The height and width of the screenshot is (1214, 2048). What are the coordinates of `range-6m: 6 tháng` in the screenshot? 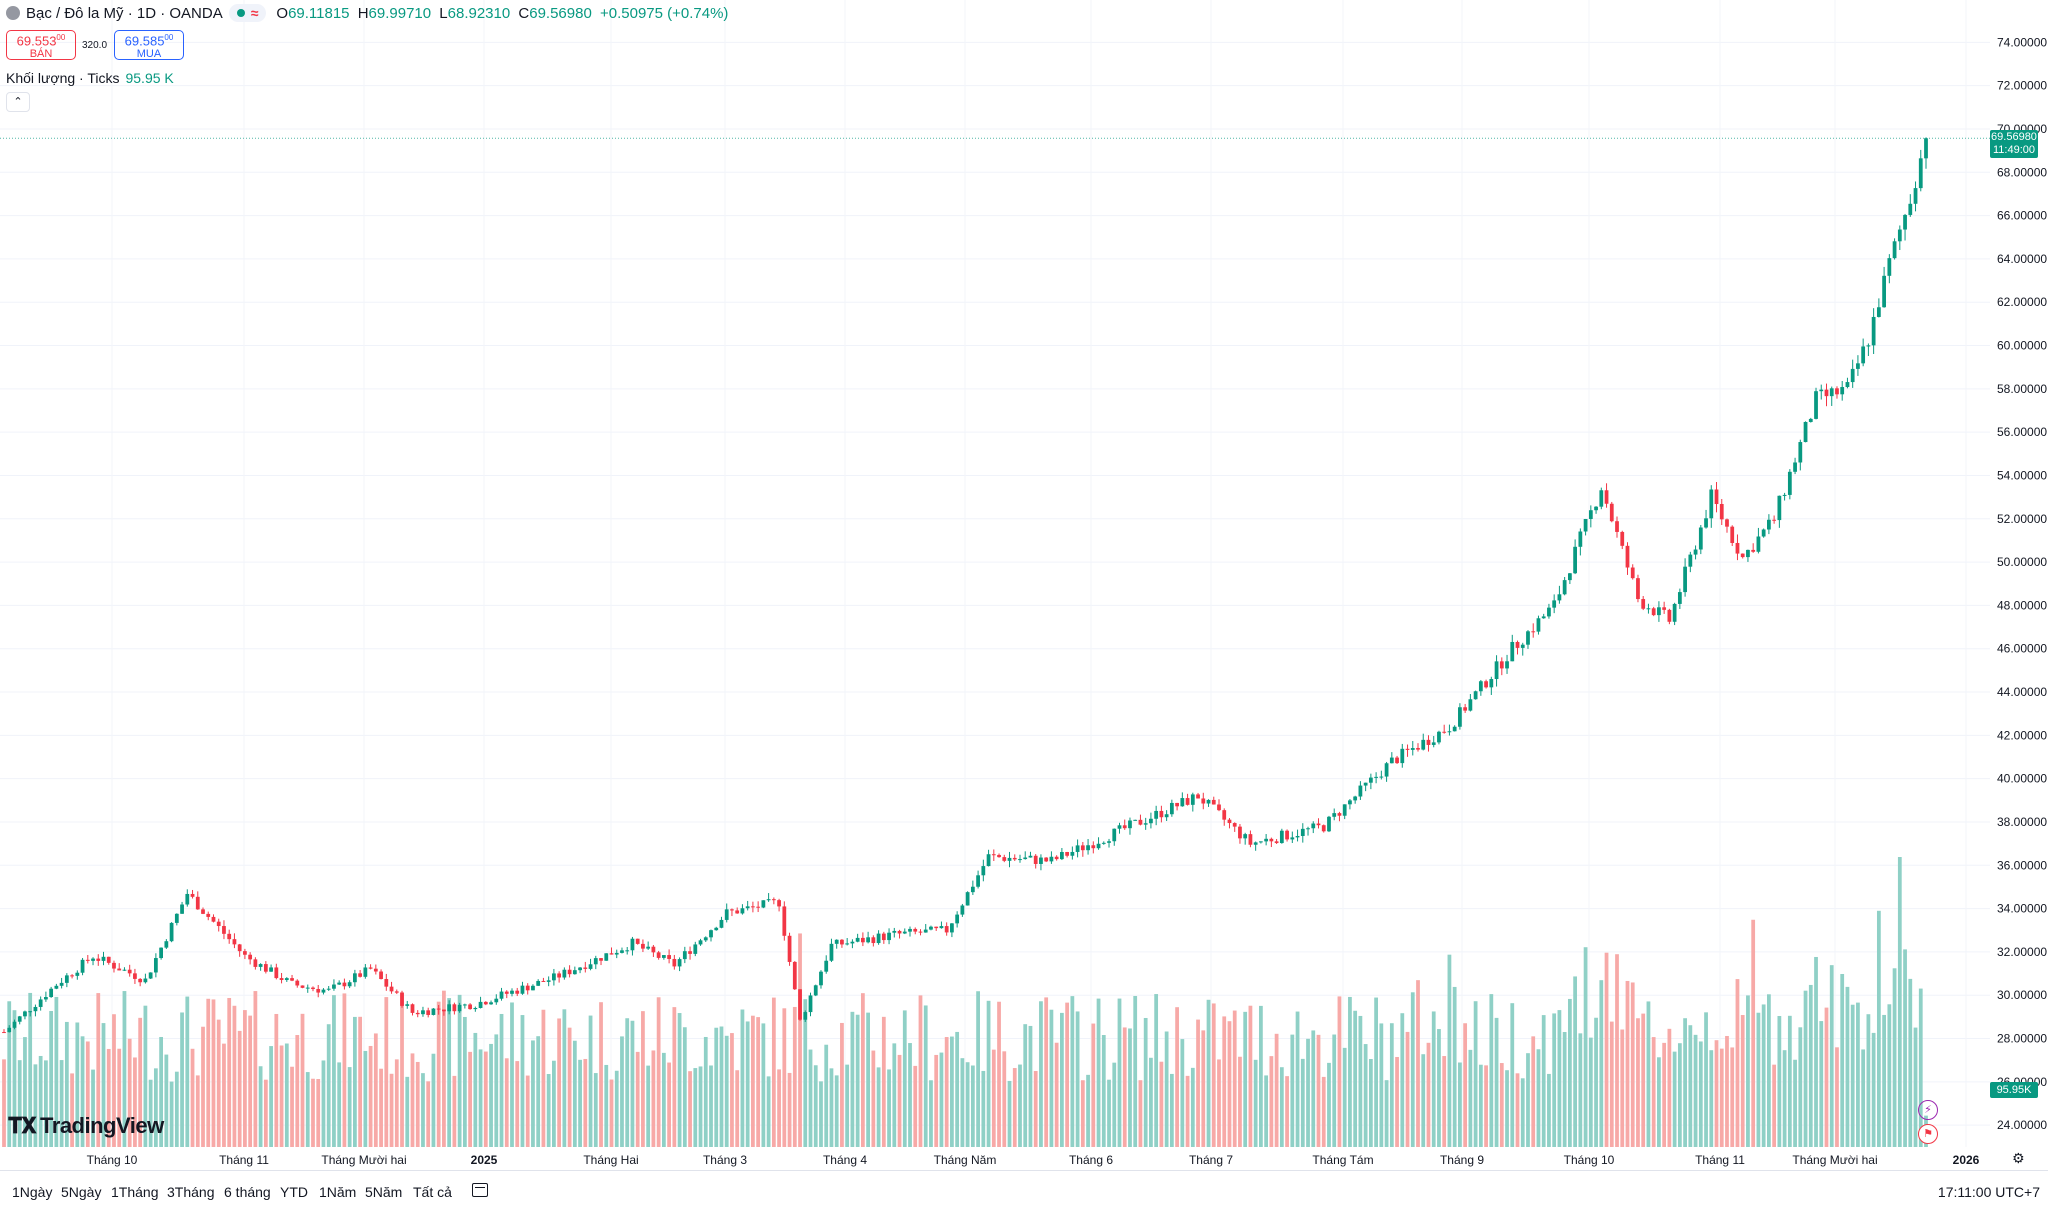 It's located at (247, 1192).